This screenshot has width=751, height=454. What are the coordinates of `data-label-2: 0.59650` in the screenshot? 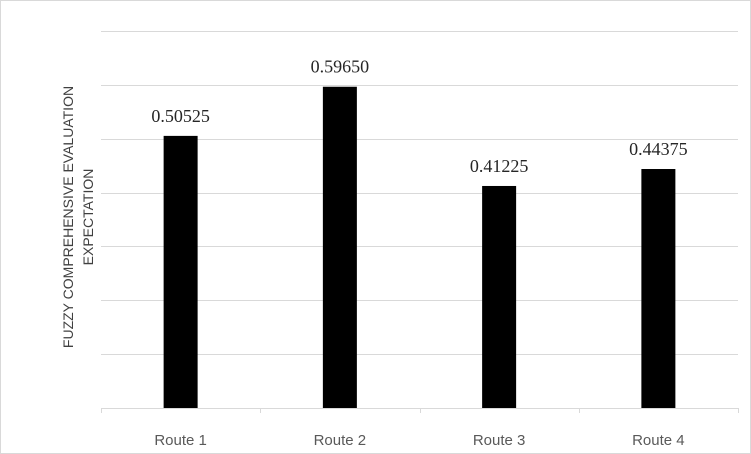 It's located at (340, 67).